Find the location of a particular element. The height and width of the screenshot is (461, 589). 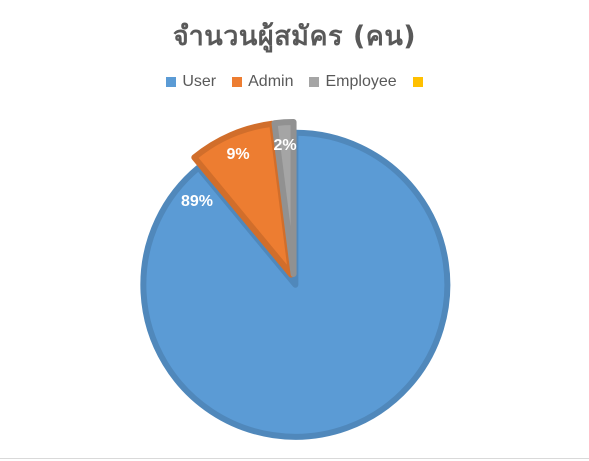

pie-slice-employee is located at coordinates (284, 198).